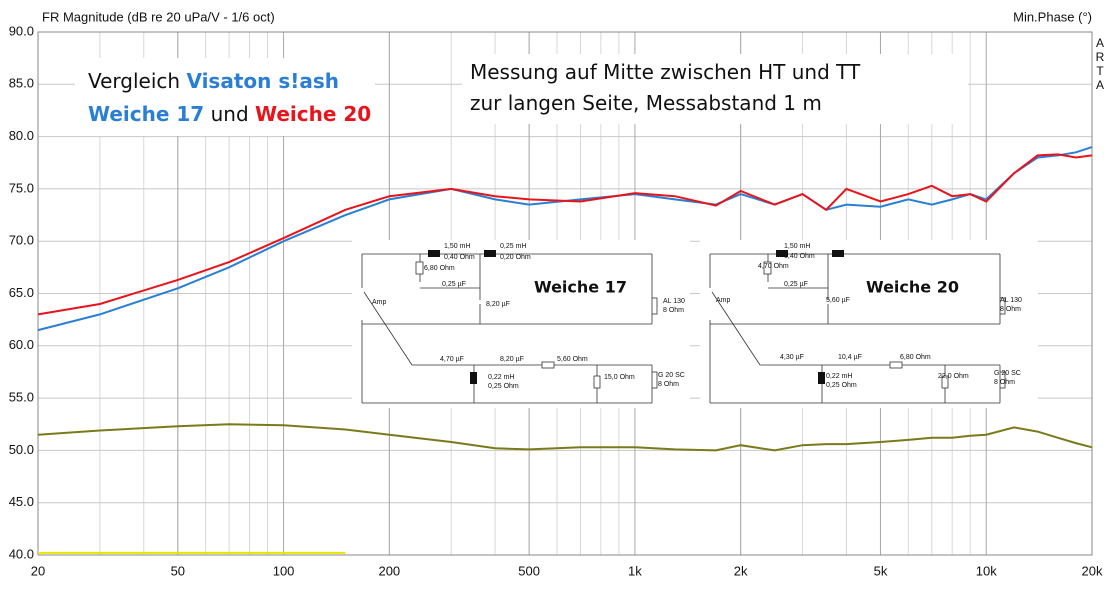 The height and width of the screenshot is (596, 1120). What do you see at coordinates (21, 83) in the screenshot?
I see `y-tick-label: 85.0` at bounding box center [21, 83].